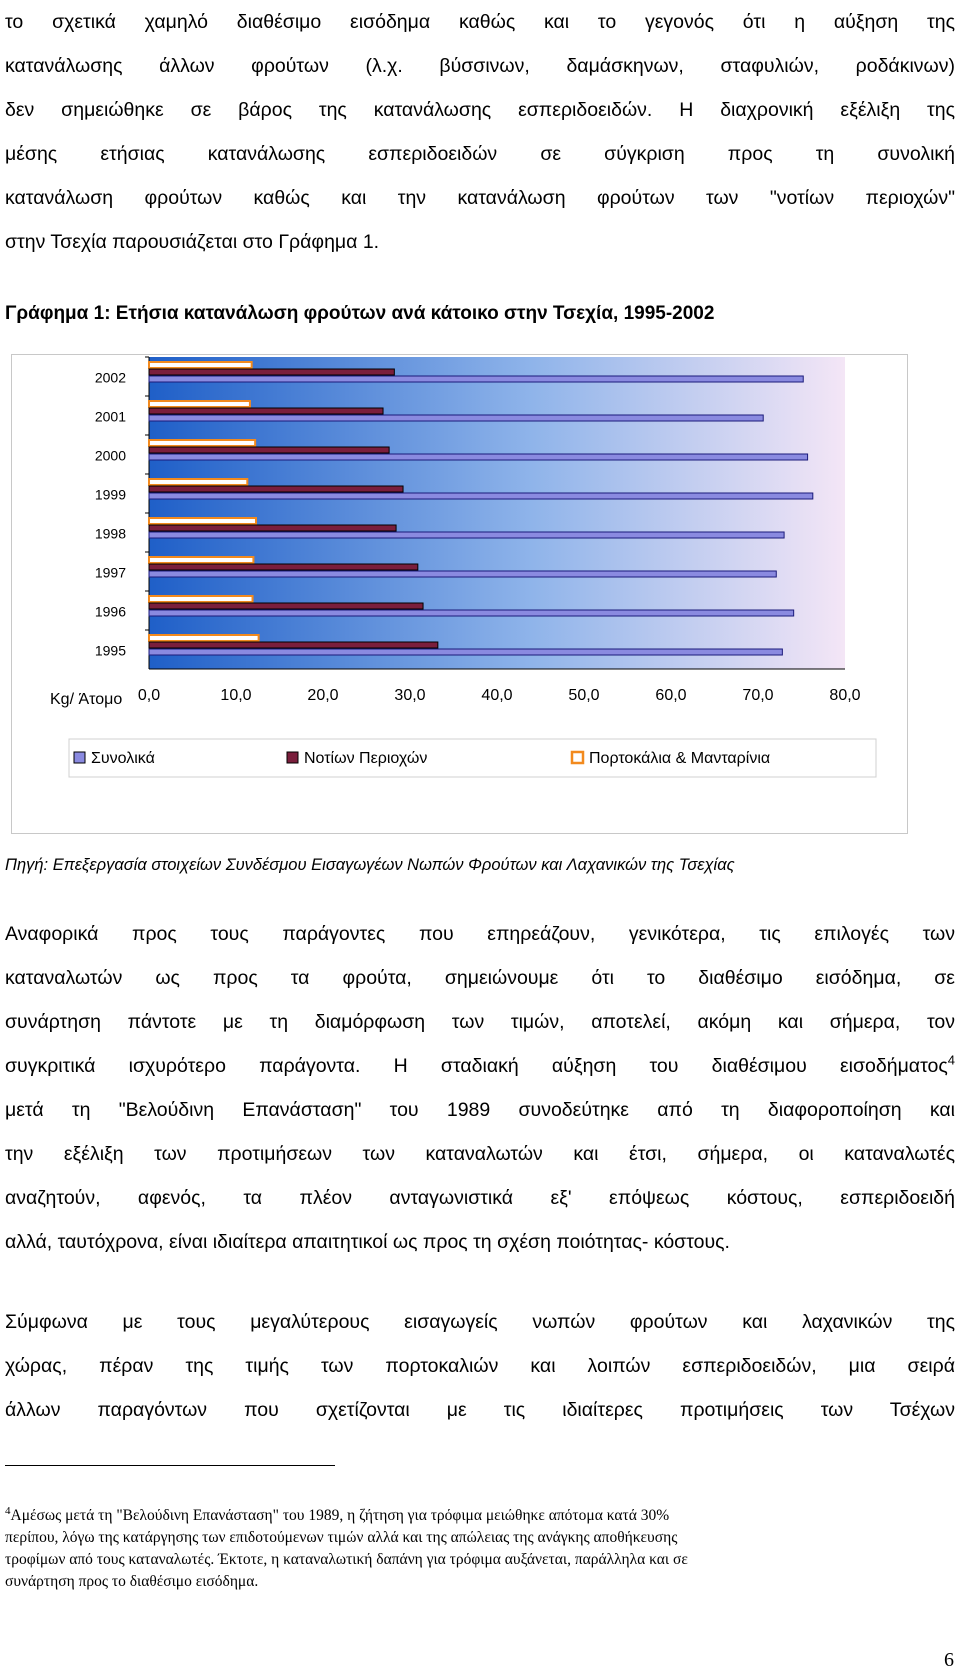  What do you see at coordinates (462, 574) in the screenshot?
I see `bar-total-1997` at bounding box center [462, 574].